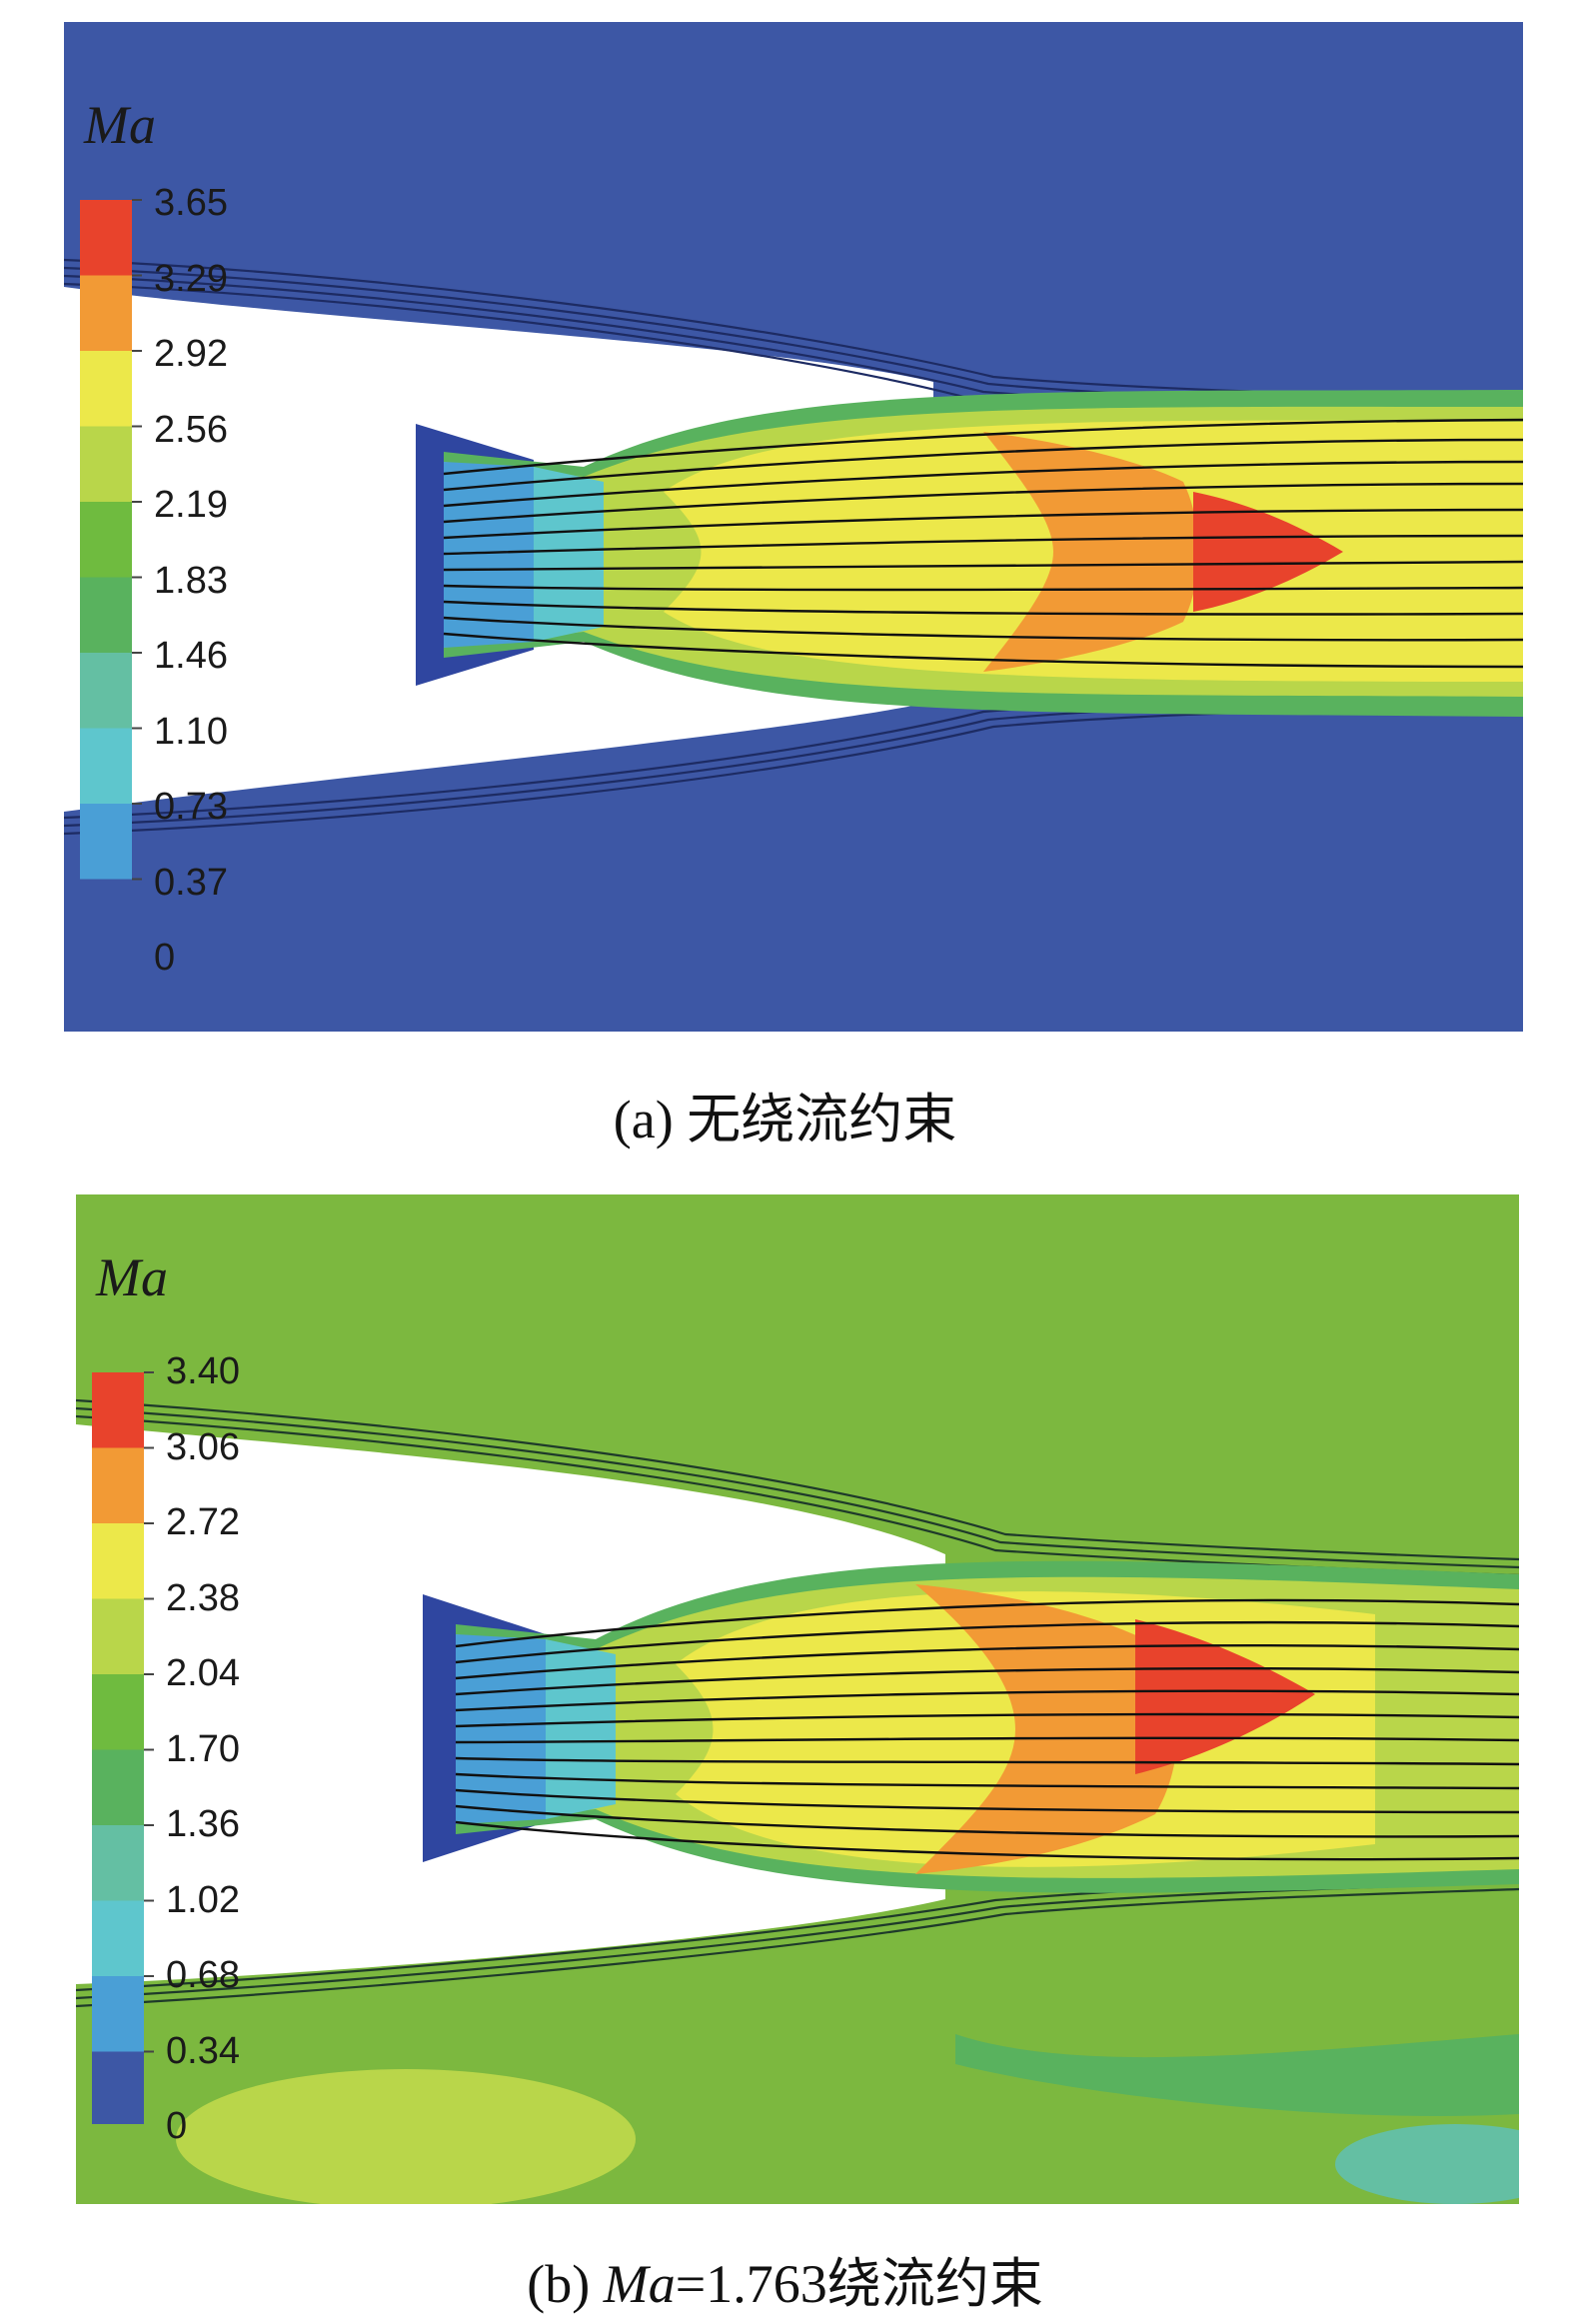  I want to click on colorbar-label: 2.04, so click(203, 1673).